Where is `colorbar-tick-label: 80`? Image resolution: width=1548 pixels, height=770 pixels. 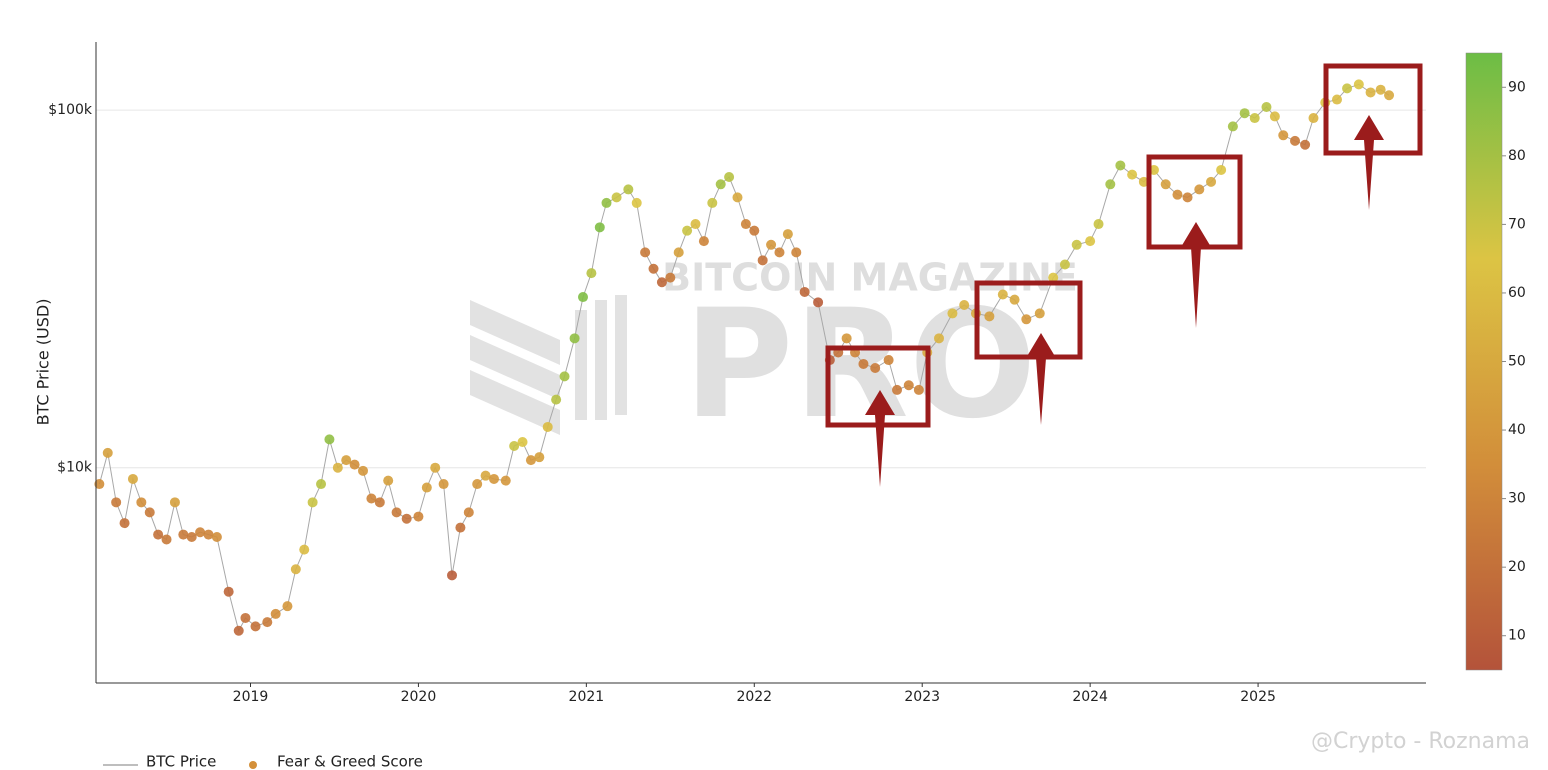
colorbar-tick-label: 80 is located at coordinates (1517, 156).